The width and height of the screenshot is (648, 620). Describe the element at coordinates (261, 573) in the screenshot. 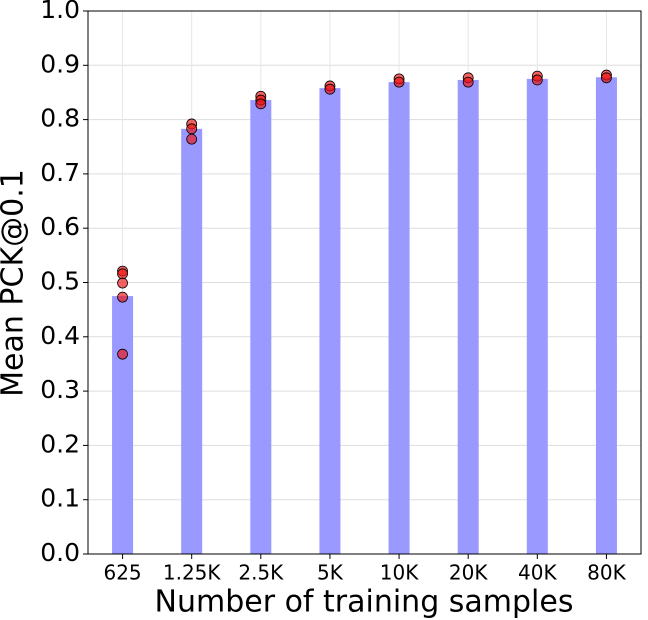

I see `x-tick-label: 2.5K` at that location.